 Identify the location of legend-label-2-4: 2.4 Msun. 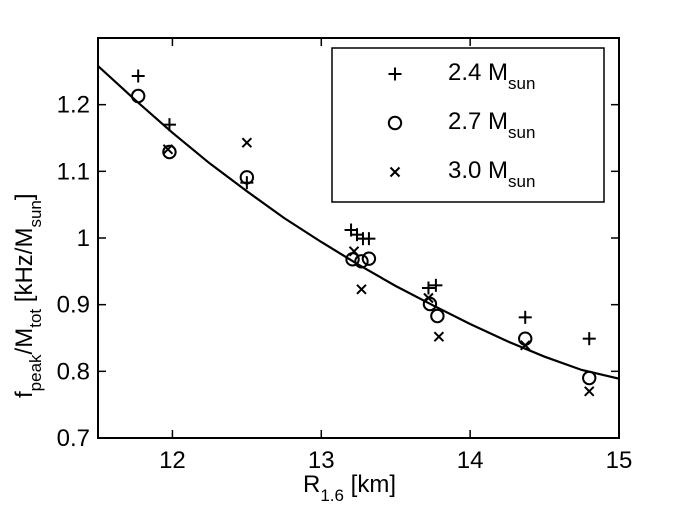
(491, 76).